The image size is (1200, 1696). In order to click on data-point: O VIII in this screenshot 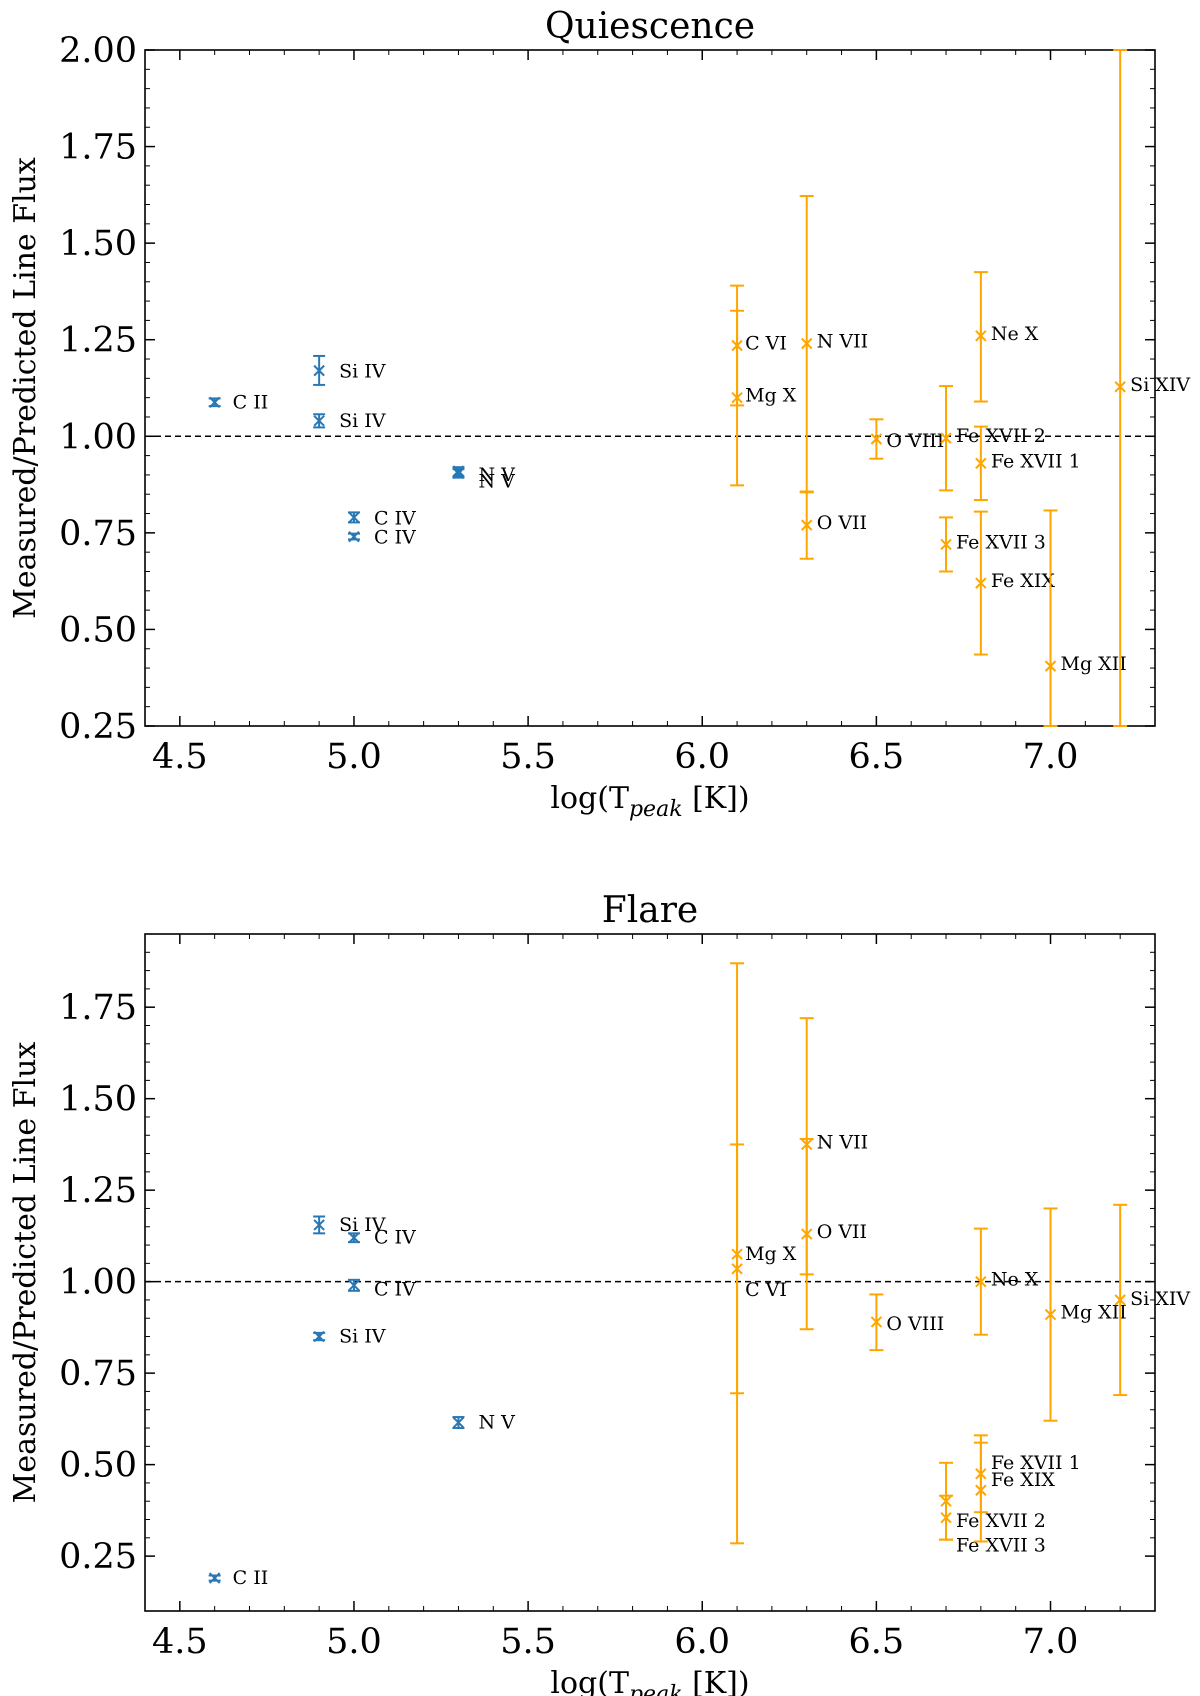, I will do `click(906, 439)`.